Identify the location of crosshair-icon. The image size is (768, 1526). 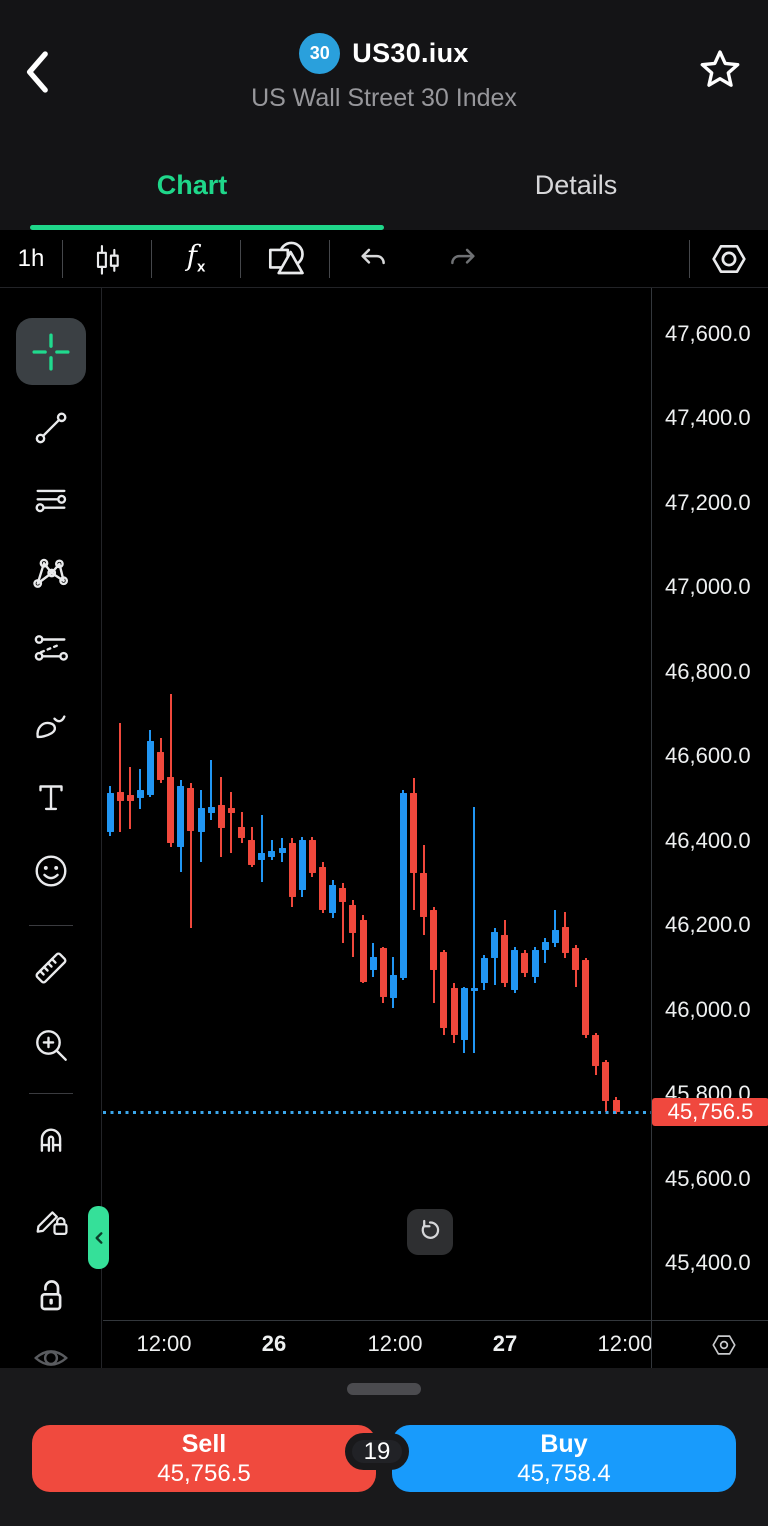
(51, 351).